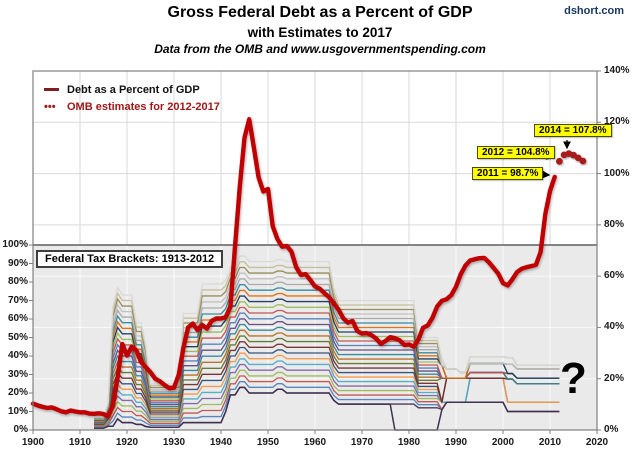 The height and width of the screenshot is (456, 640). I want to click on right-axis-tick-label: 80%, so click(614, 224).